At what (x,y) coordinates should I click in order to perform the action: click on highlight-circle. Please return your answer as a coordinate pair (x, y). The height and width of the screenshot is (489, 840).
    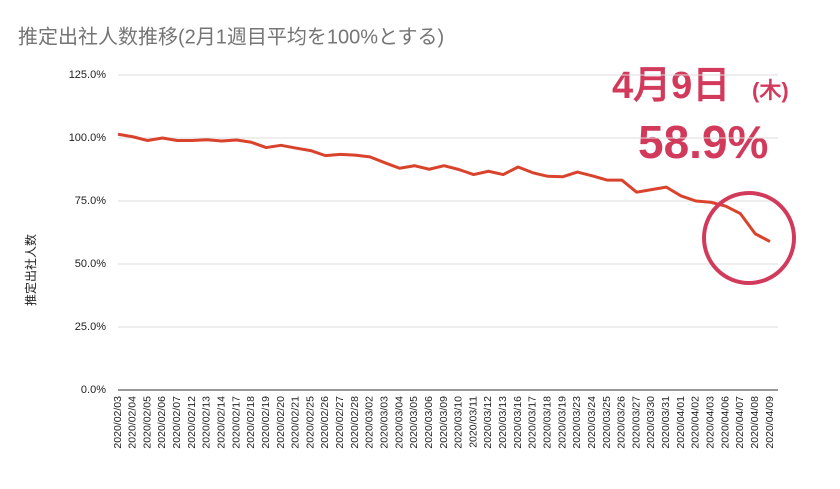
    Looking at the image, I should click on (749, 238).